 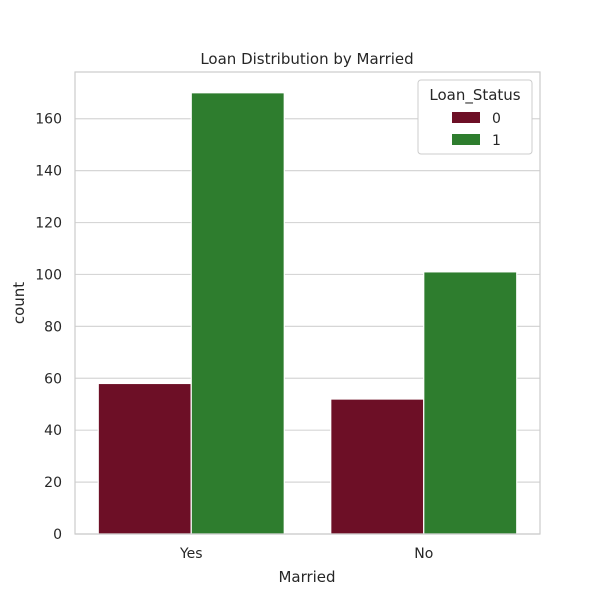 I want to click on y-tick-labels: 0 20 40 60 80 100 120 140 160, so click(x=48, y=327).